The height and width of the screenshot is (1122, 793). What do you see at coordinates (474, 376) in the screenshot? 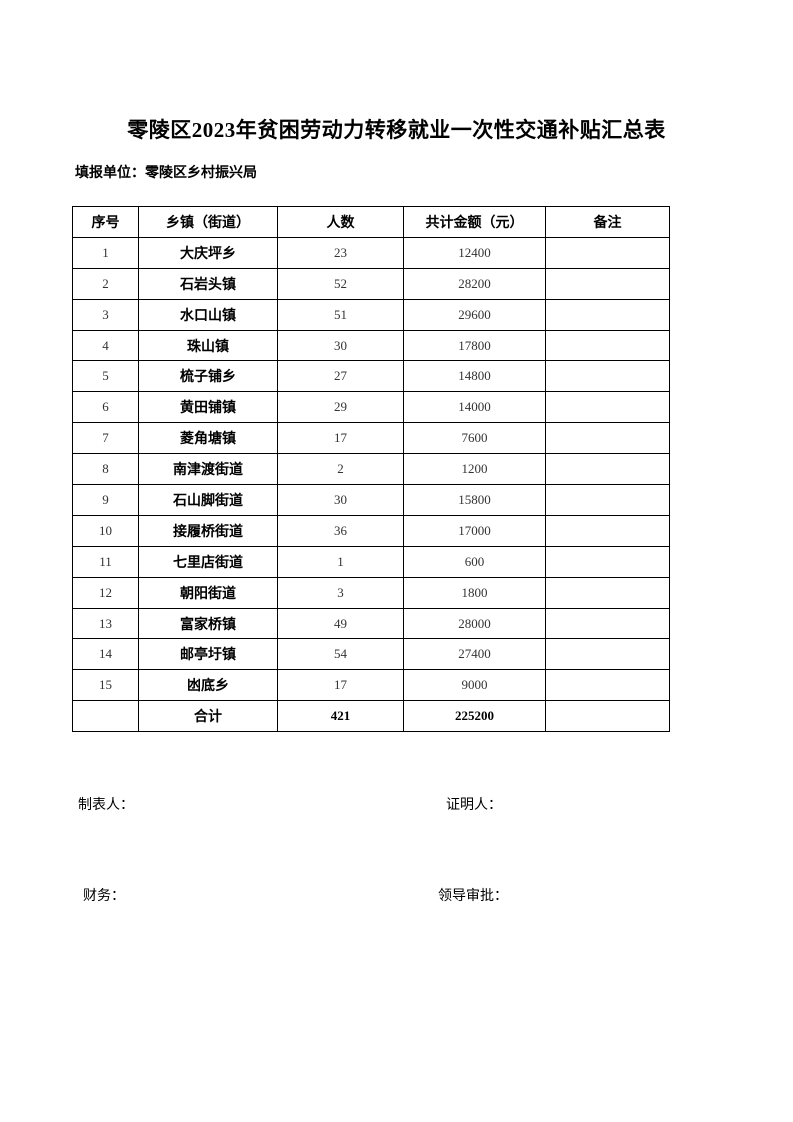
I see `cell-col-amount: 14800` at bounding box center [474, 376].